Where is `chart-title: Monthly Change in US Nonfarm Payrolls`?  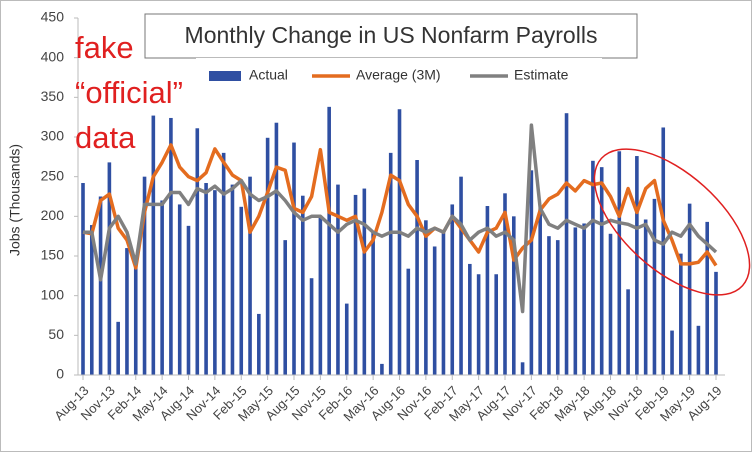 chart-title: Monthly Change in US Nonfarm Payrolls is located at coordinates (391, 35).